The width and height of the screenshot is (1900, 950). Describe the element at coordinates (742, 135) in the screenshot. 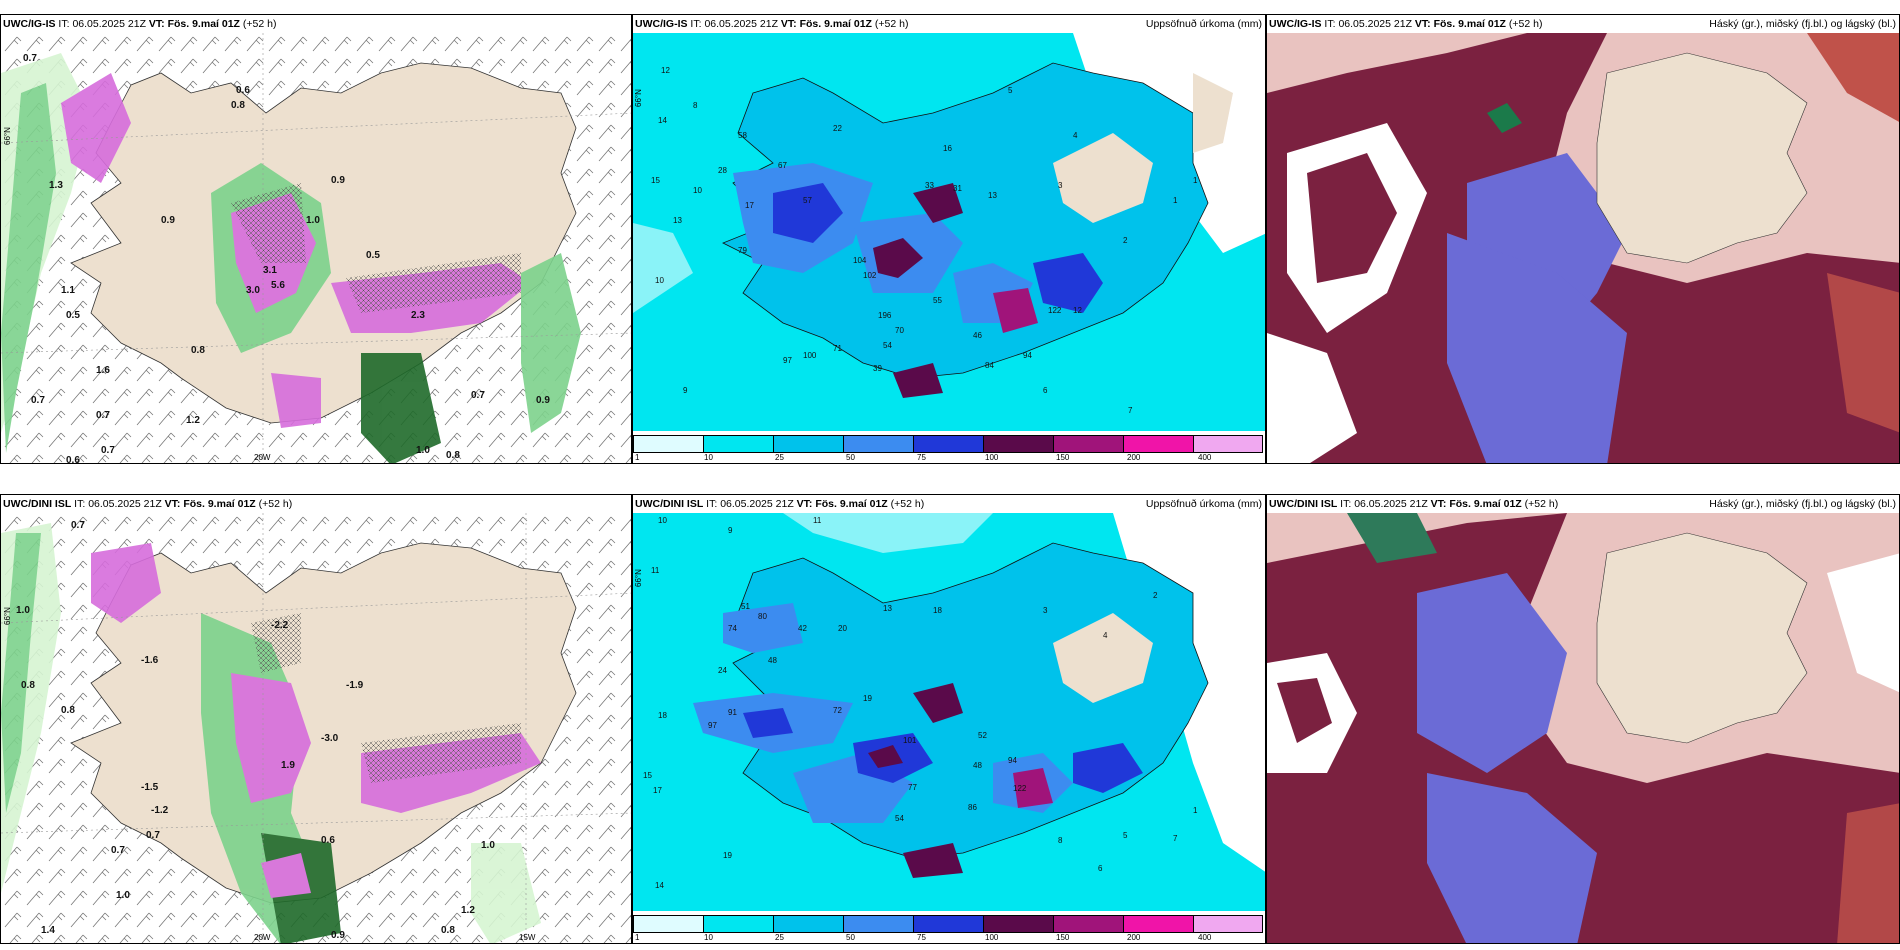

I see `precip-value: 58` at that location.